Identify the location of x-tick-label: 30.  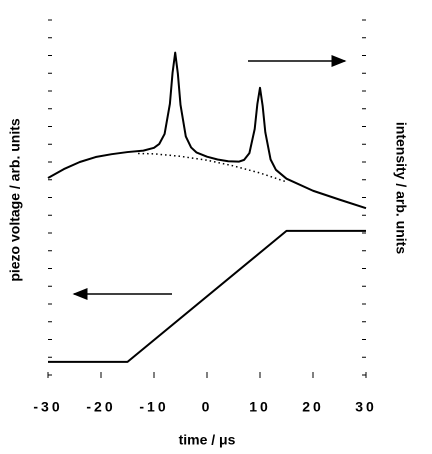
(366, 407).